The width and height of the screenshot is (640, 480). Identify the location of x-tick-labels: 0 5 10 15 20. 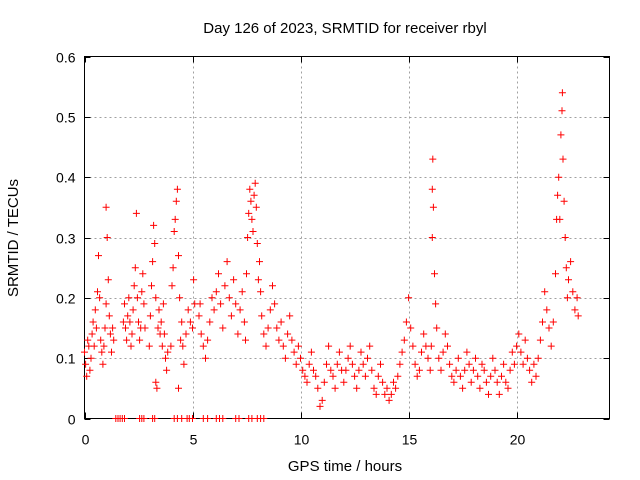
(304, 440).